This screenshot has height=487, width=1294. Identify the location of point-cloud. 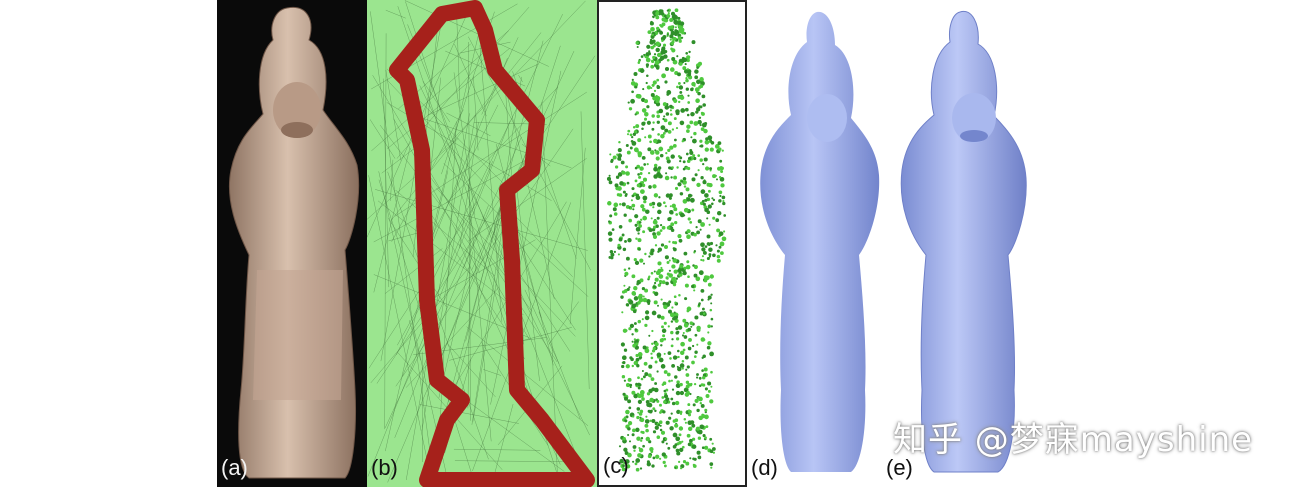
(666, 240).